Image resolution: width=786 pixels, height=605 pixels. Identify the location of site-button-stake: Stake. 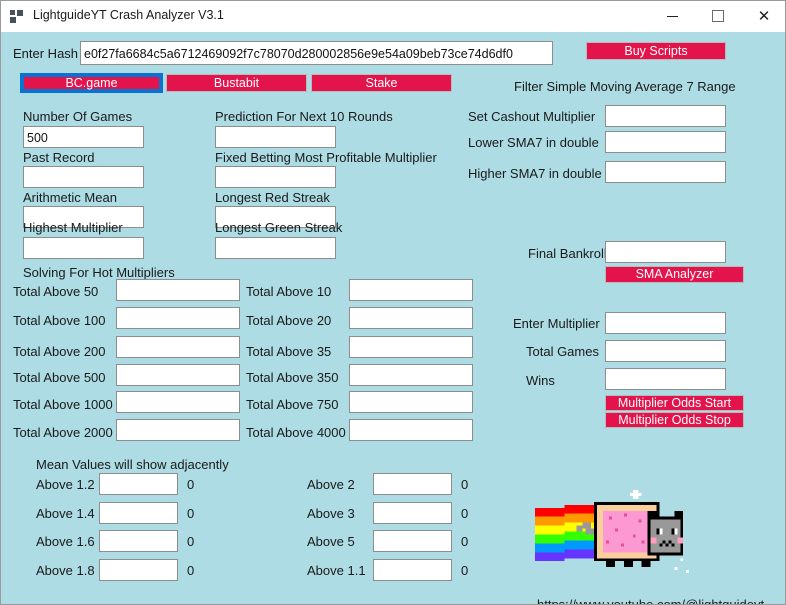
(381, 83).